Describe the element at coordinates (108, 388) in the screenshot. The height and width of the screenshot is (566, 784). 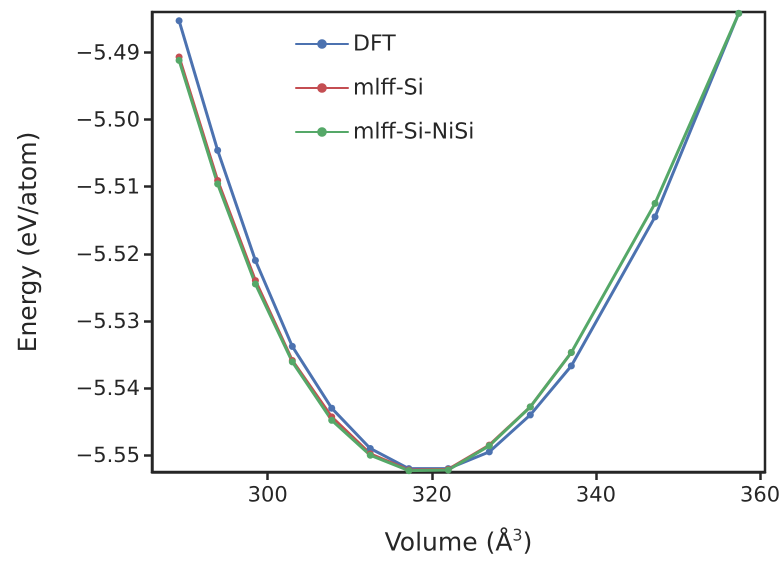
I see `y-tick-label: −5.54` at that location.